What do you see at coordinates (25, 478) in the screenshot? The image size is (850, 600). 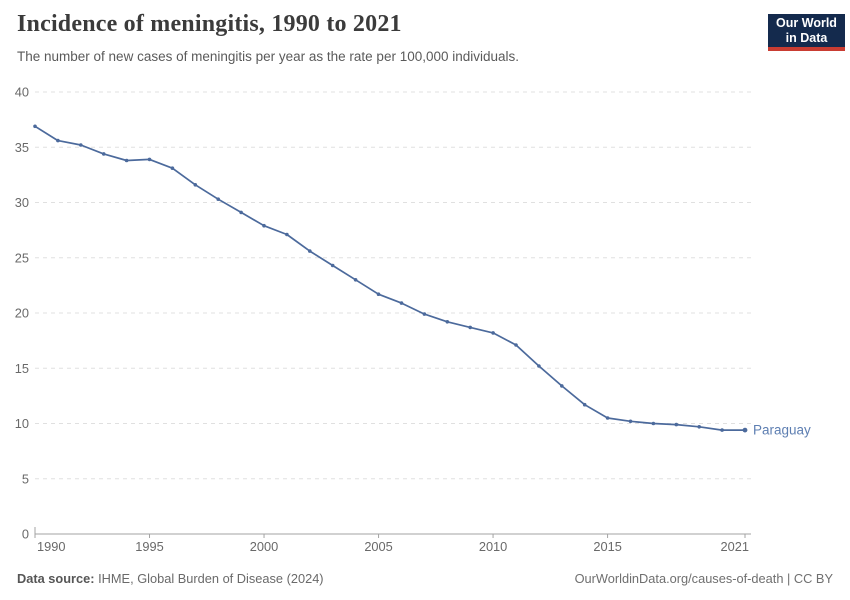 I see `y-tick-label-5: 5` at bounding box center [25, 478].